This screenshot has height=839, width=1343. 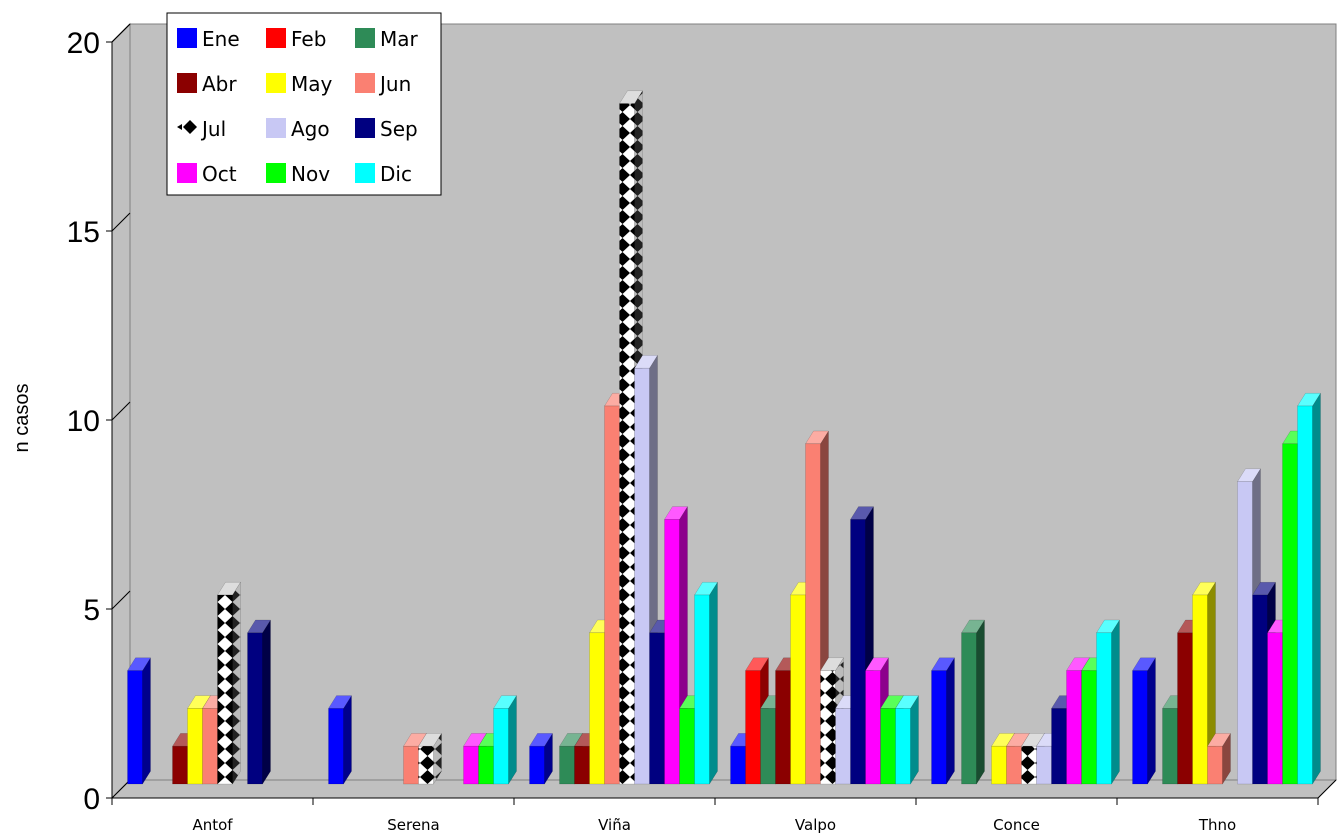 I want to click on legend-item-Sep: Sep, so click(x=386, y=129).